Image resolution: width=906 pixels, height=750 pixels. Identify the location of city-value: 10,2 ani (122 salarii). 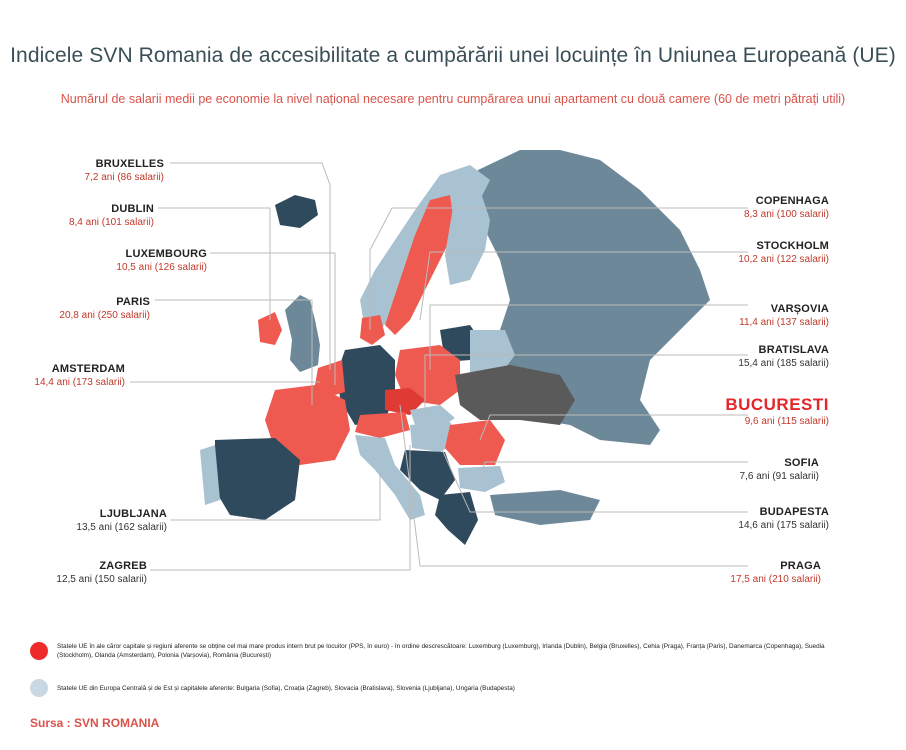
(783, 259).